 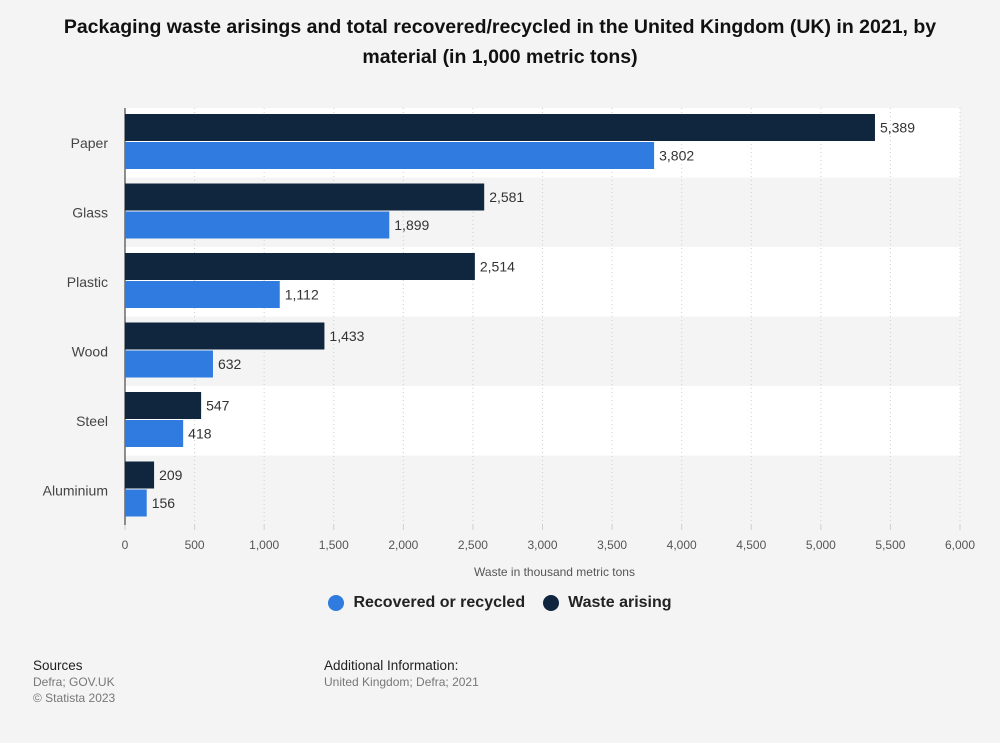 I want to click on sources-block: Sources Defra; GOV.UK © Statista 2023, so click(x=74, y=682).